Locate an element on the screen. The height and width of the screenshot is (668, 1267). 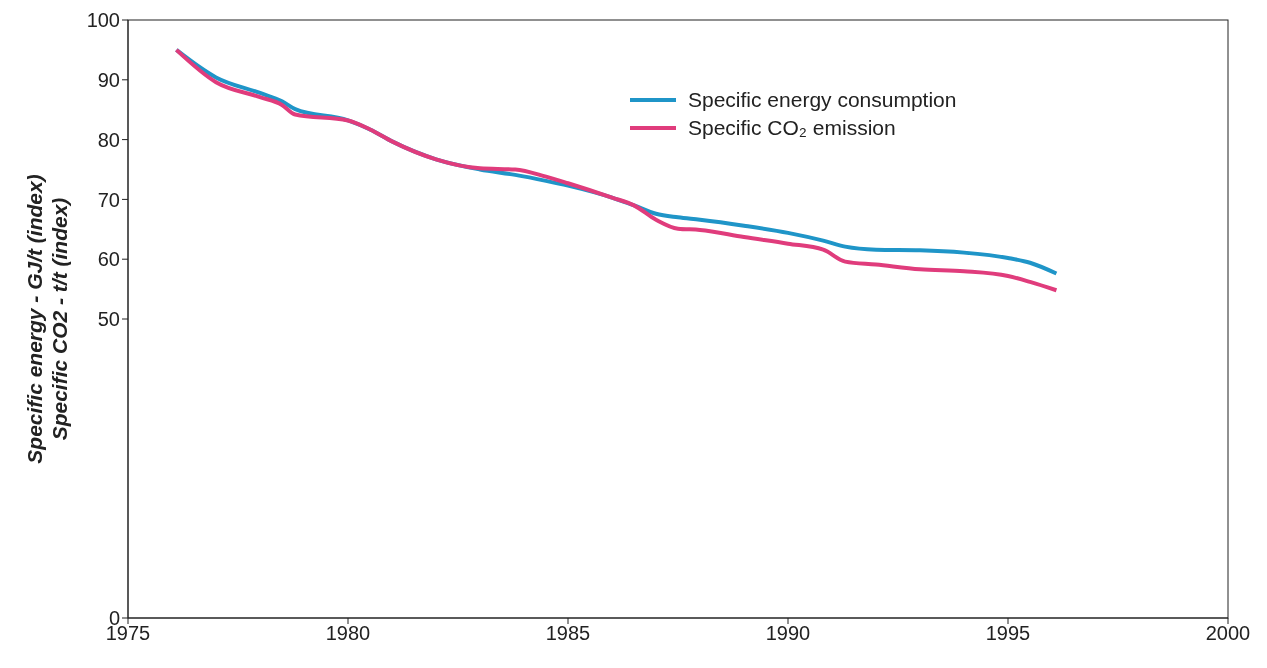
x-tick-label: 1990 is located at coordinates (788, 633).